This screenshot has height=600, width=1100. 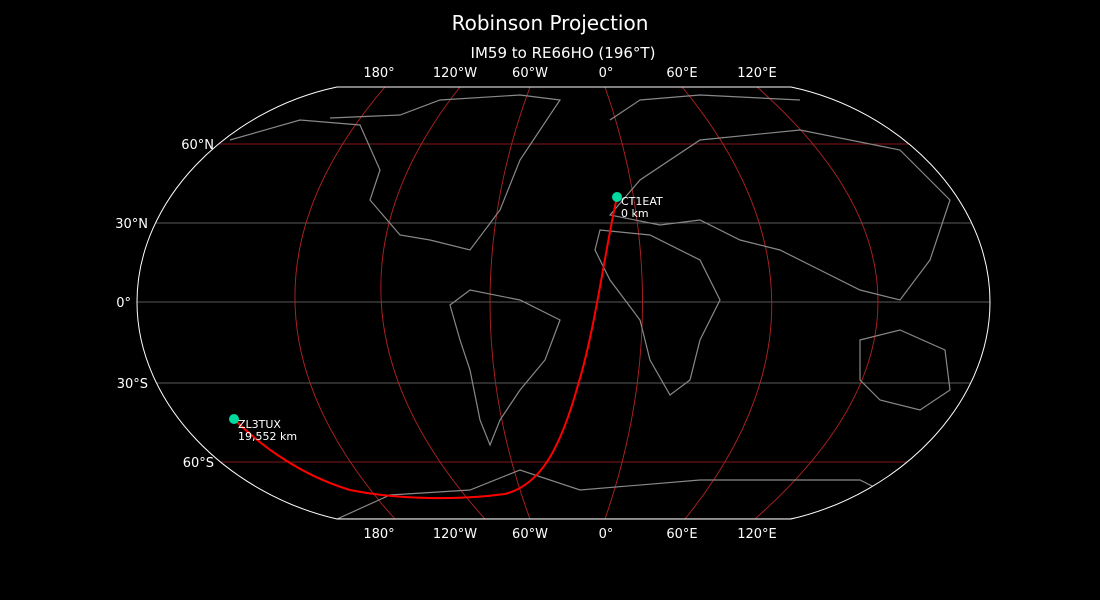 What do you see at coordinates (617, 197) in the screenshot?
I see `marker-start` at bounding box center [617, 197].